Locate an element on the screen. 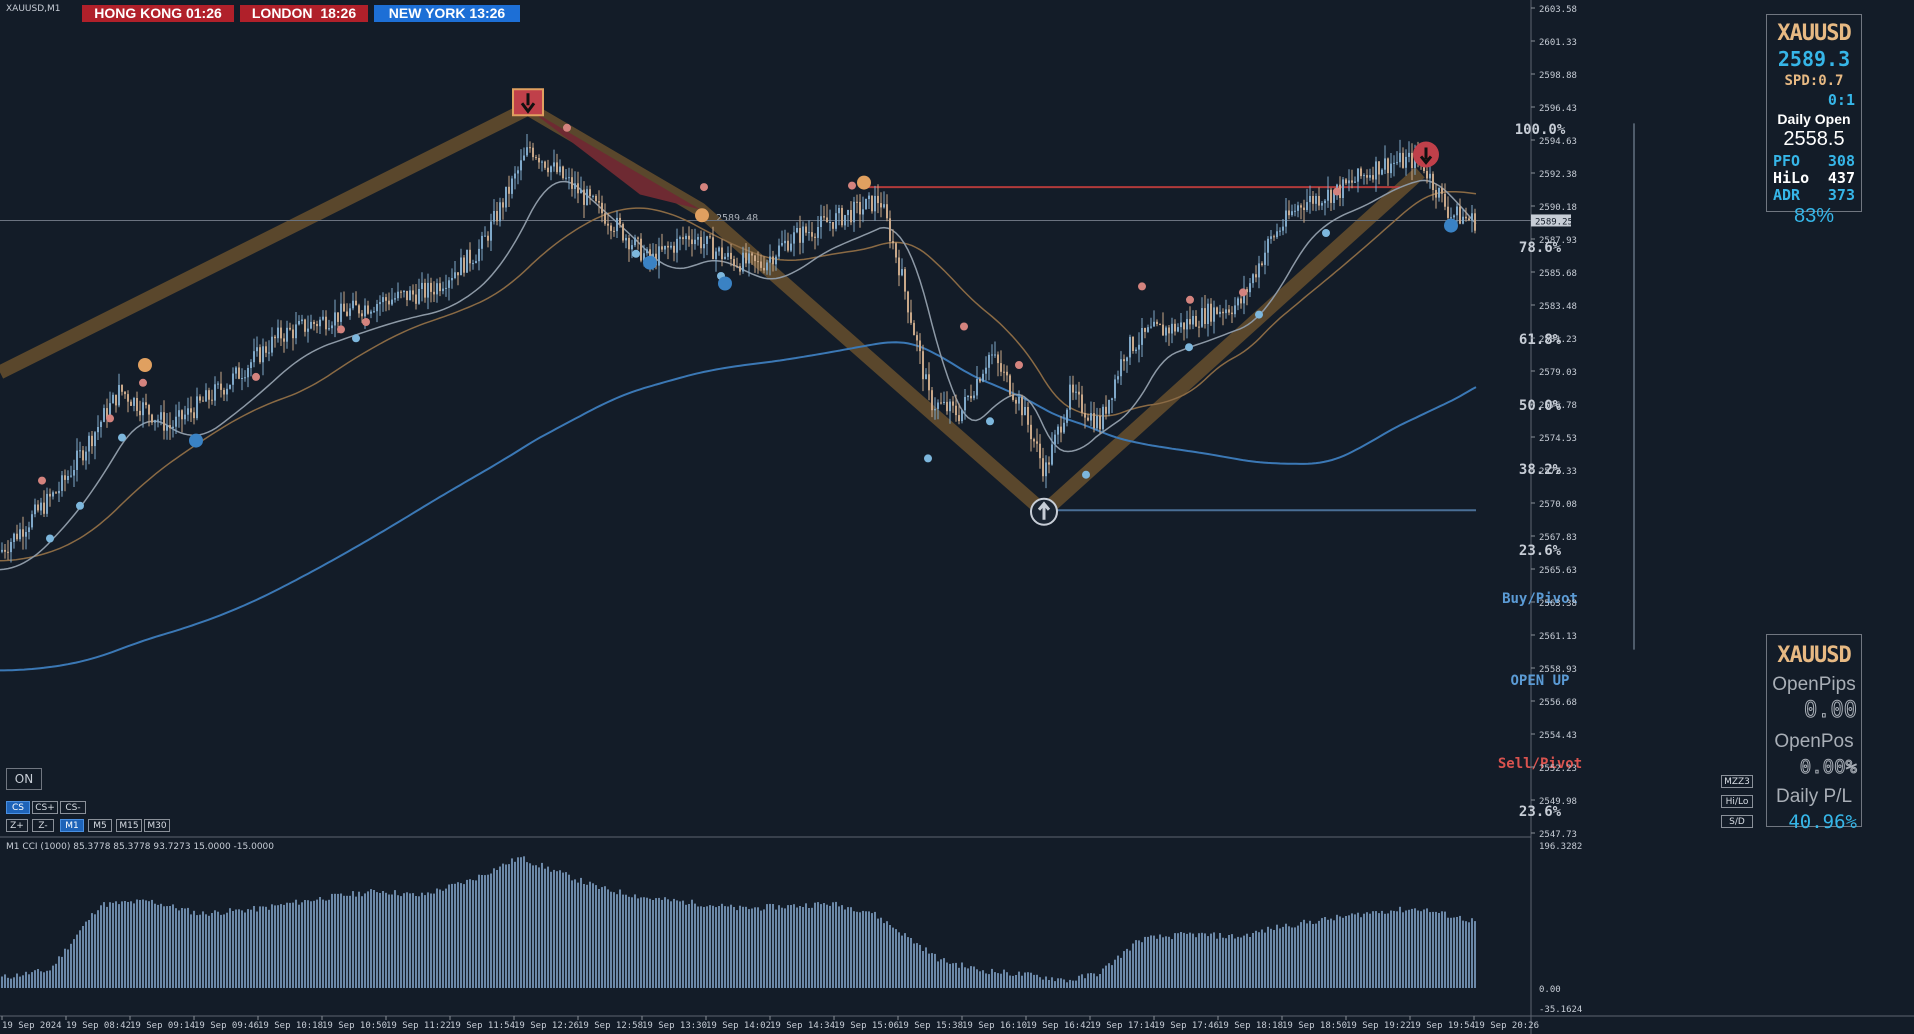  cs-button: CS is located at coordinates (18, 807).